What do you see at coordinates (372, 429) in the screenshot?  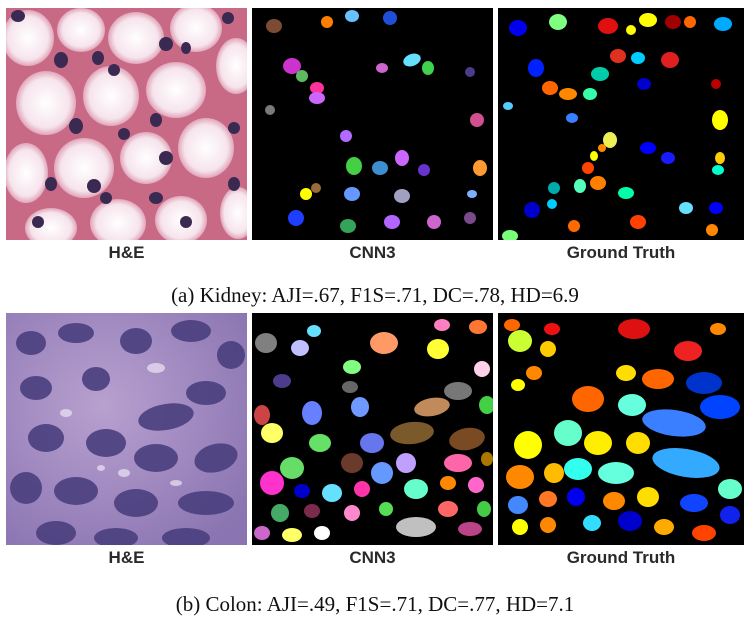 I see `colon-cnn3-segmentation` at bounding box center [372, 429].